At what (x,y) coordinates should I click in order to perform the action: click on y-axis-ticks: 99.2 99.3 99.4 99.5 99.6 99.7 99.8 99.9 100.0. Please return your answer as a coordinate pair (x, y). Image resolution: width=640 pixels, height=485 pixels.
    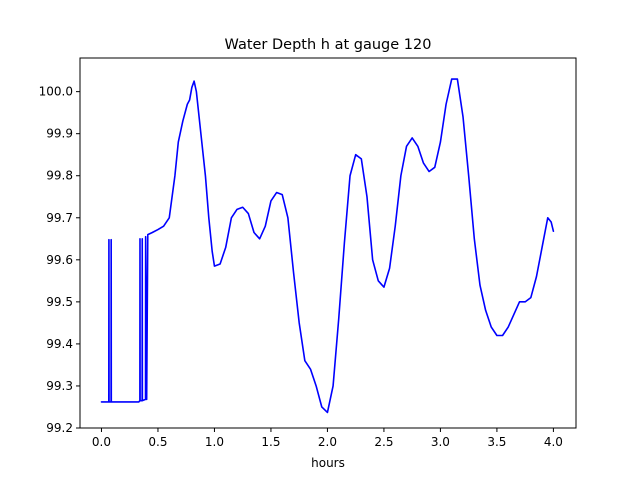
    Looking at the image, I should click on (59, 260).